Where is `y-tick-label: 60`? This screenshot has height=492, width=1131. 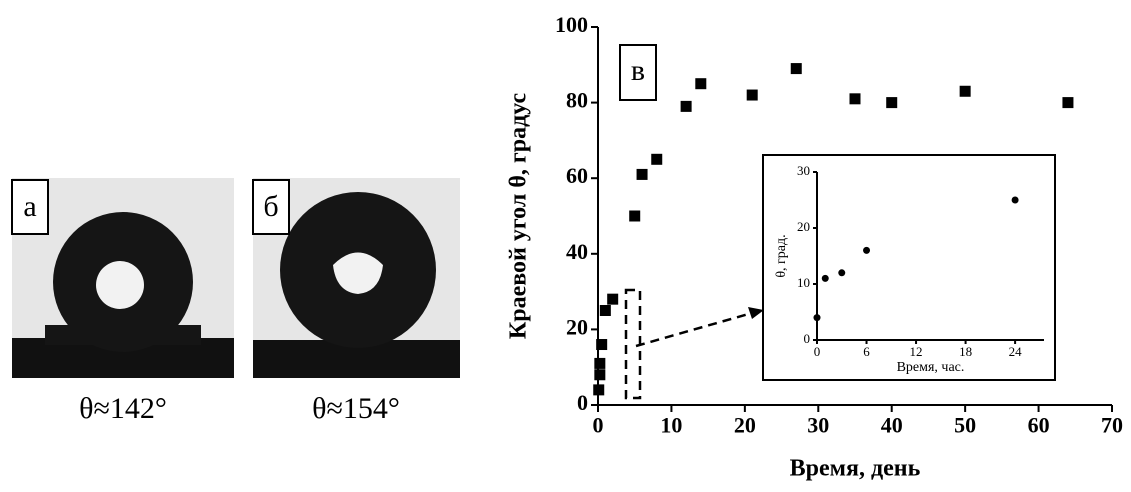
y-tick-label: 60 is located at coordinates (577, 175).